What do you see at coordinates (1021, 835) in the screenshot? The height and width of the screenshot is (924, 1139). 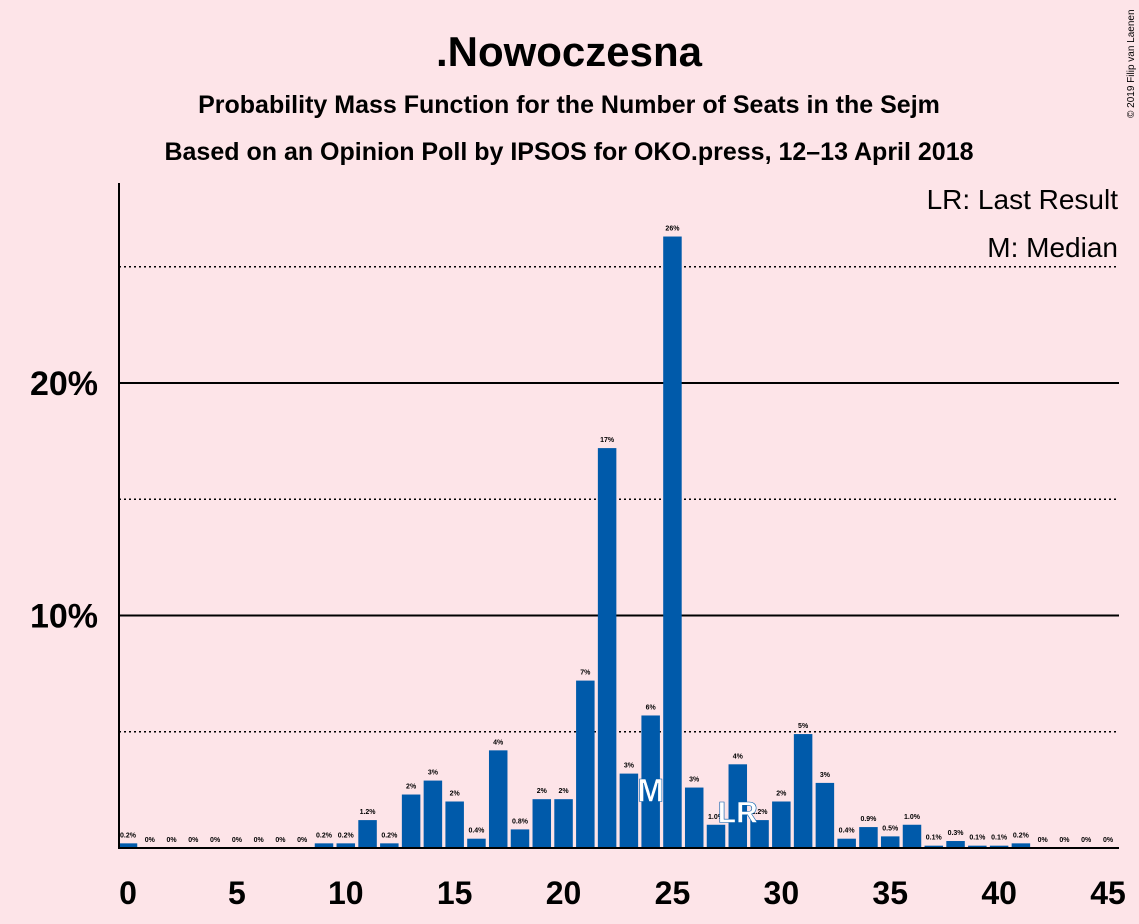 I see `value-label-seat-41: 0.2%` at bounding box center [1021, 835].